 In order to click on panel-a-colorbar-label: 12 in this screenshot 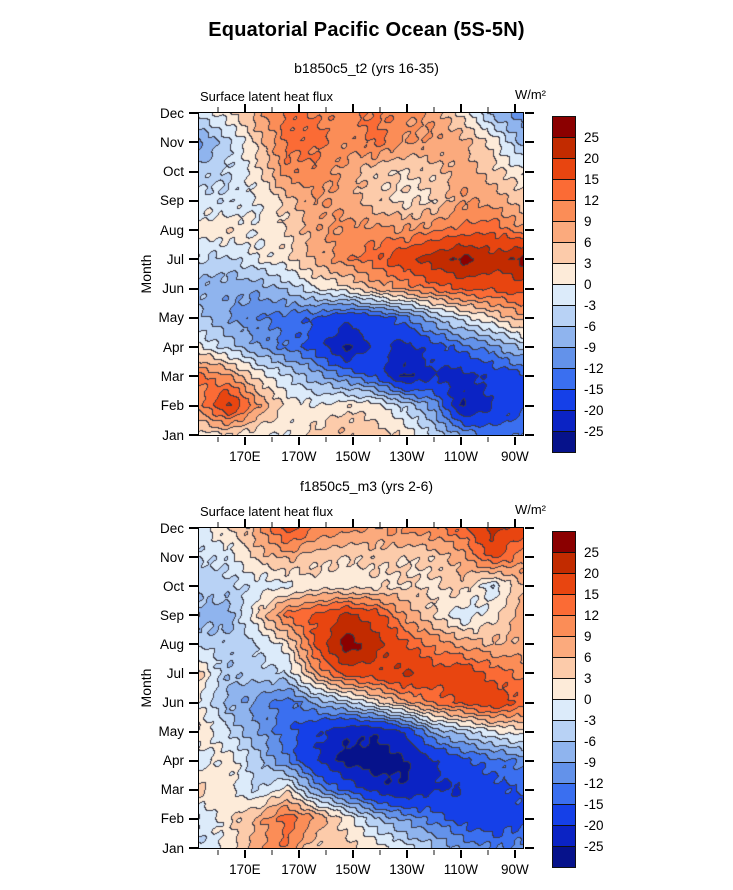, I will do `click(592, 200)`.